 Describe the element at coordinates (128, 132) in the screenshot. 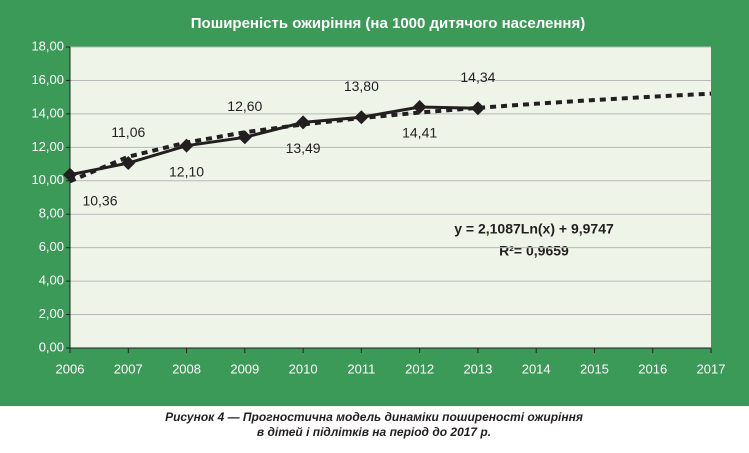

I see `data-label: 11,06` at that location.